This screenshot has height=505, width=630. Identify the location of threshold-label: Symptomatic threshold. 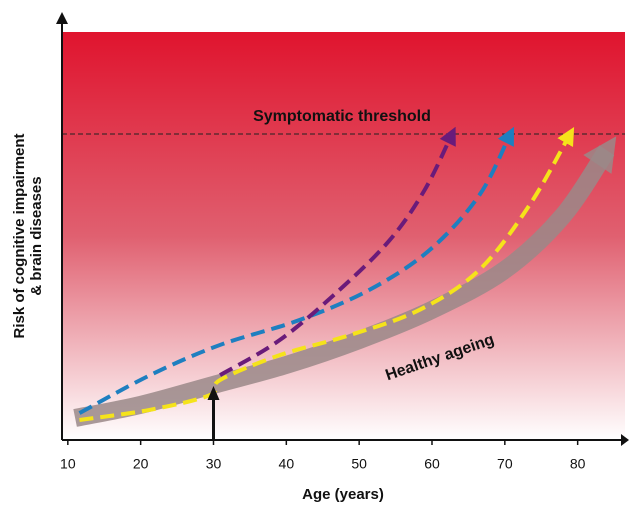
(342, 116).